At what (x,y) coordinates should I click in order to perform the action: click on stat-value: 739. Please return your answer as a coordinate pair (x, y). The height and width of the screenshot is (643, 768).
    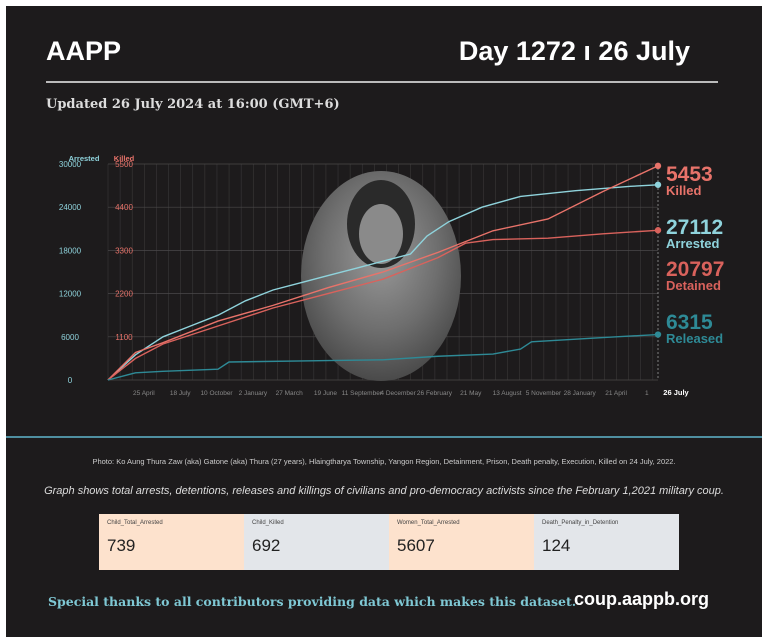
    Looking at the image, I should click on (121, 545).